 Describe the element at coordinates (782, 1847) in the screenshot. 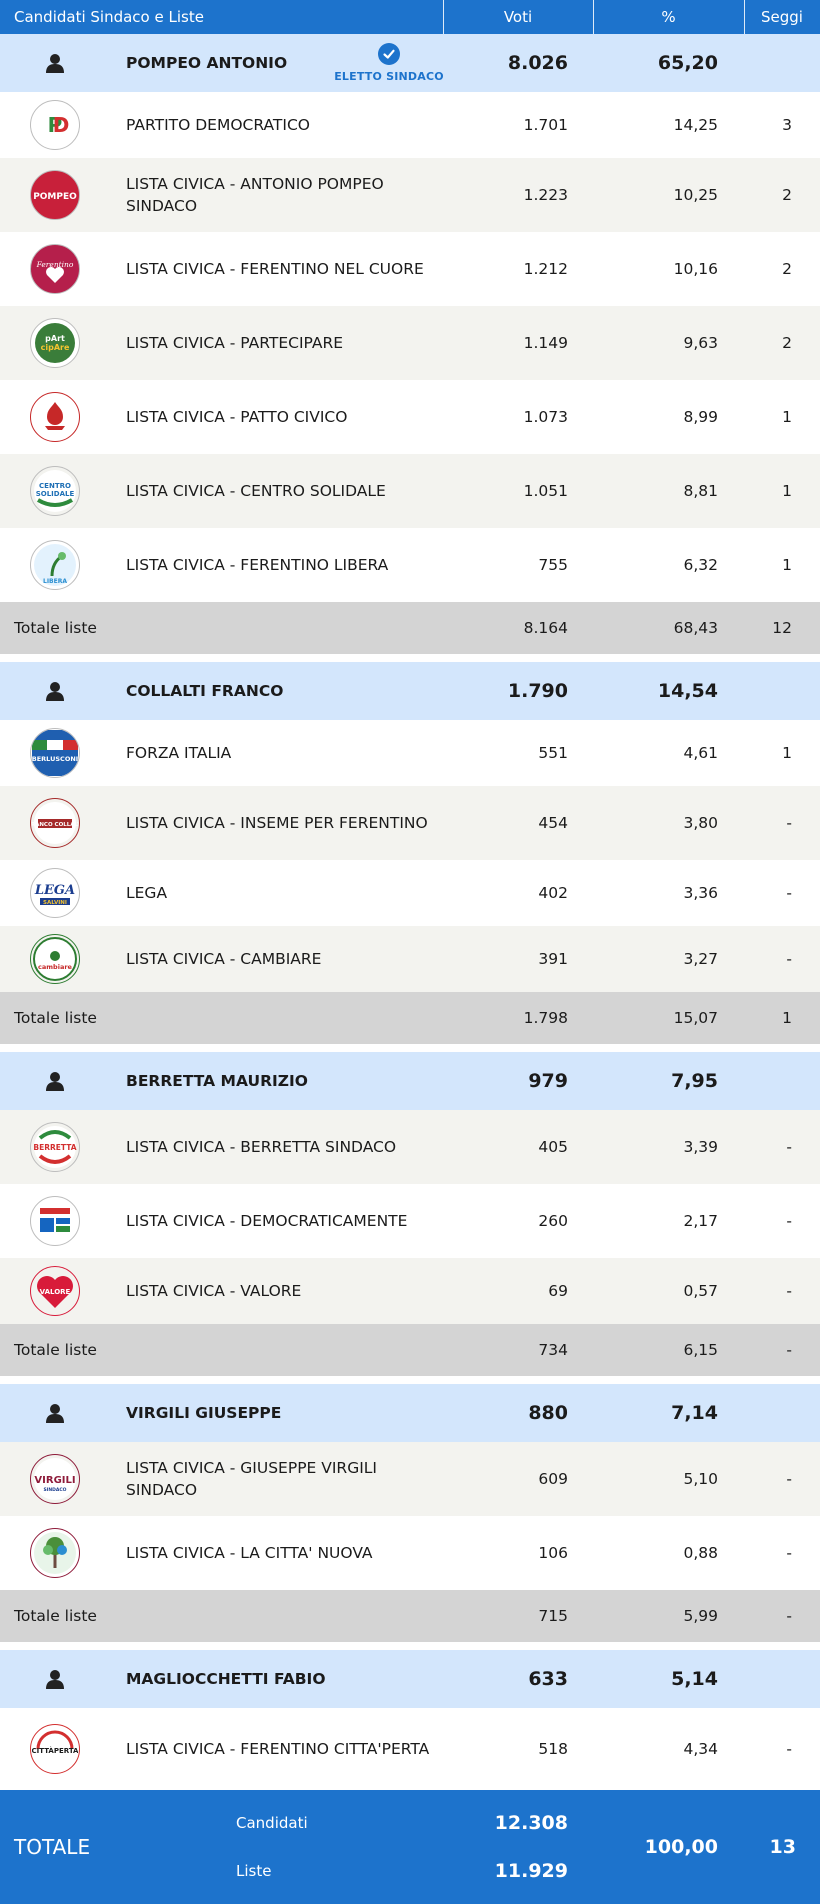

I see `grand-total-seats: 13` at that location.